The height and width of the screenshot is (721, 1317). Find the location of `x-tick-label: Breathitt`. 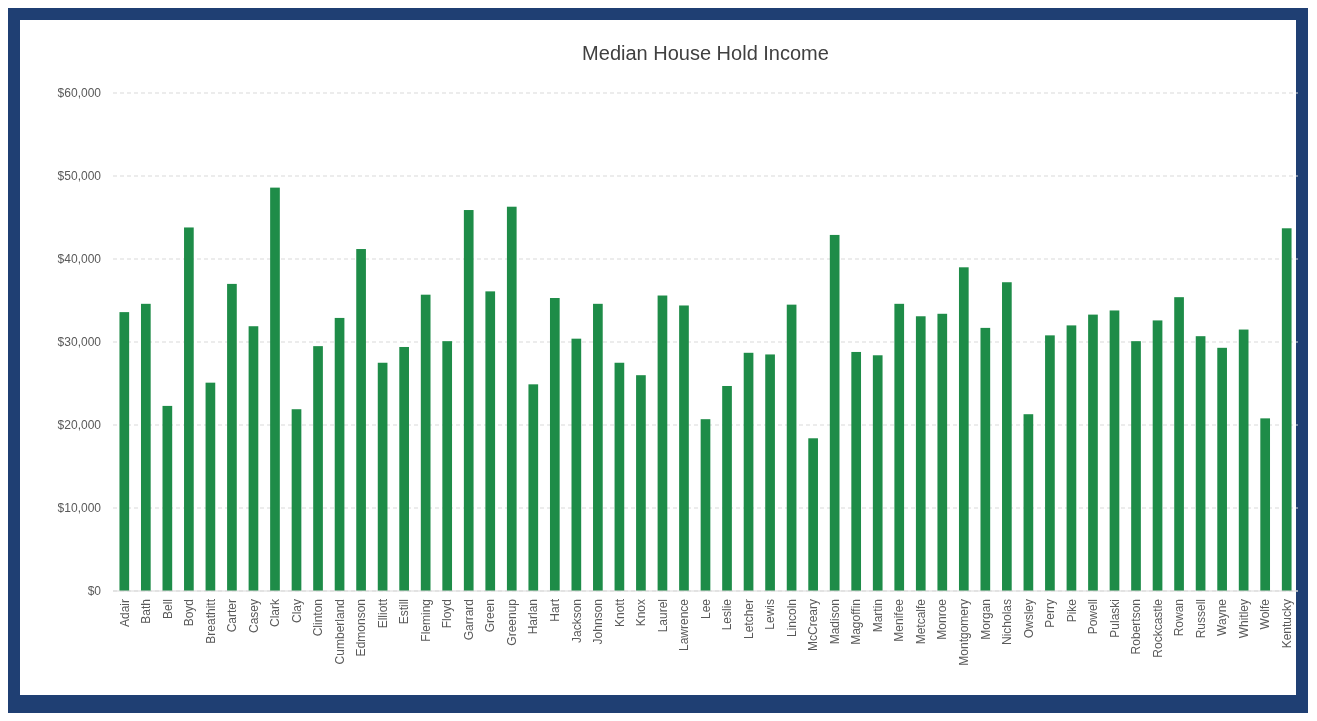

x-tick-label: Breathitt is located at coordinates (210, 621).